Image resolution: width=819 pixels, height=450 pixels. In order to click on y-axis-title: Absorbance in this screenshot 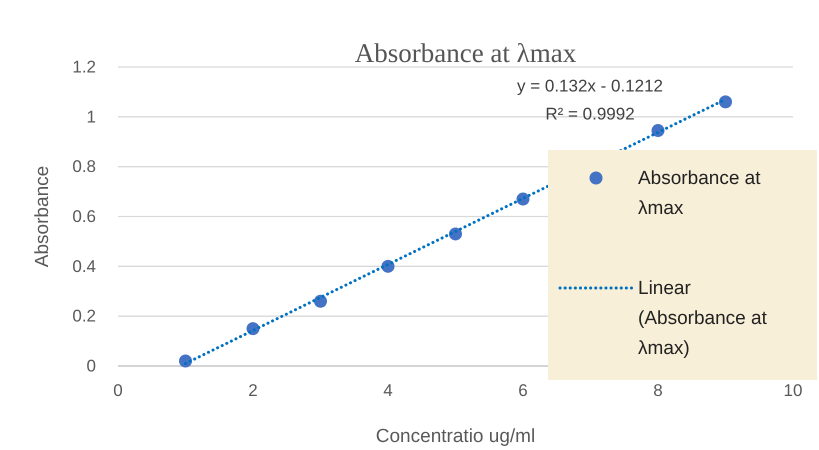, I will do `click(42, 217)`.